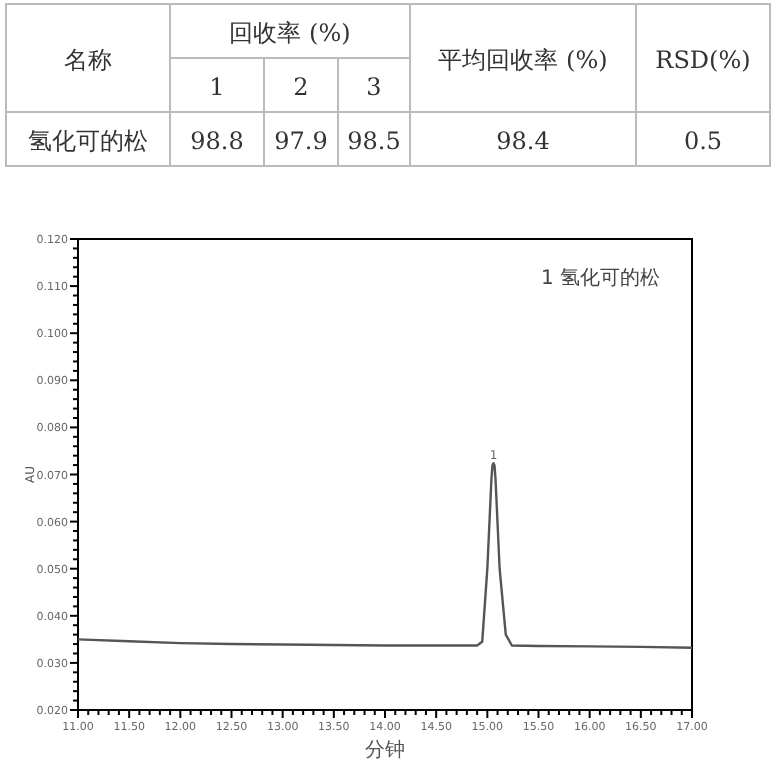 The image size is (774, 766). I want to click on text: 98.8, so click(217, 141).